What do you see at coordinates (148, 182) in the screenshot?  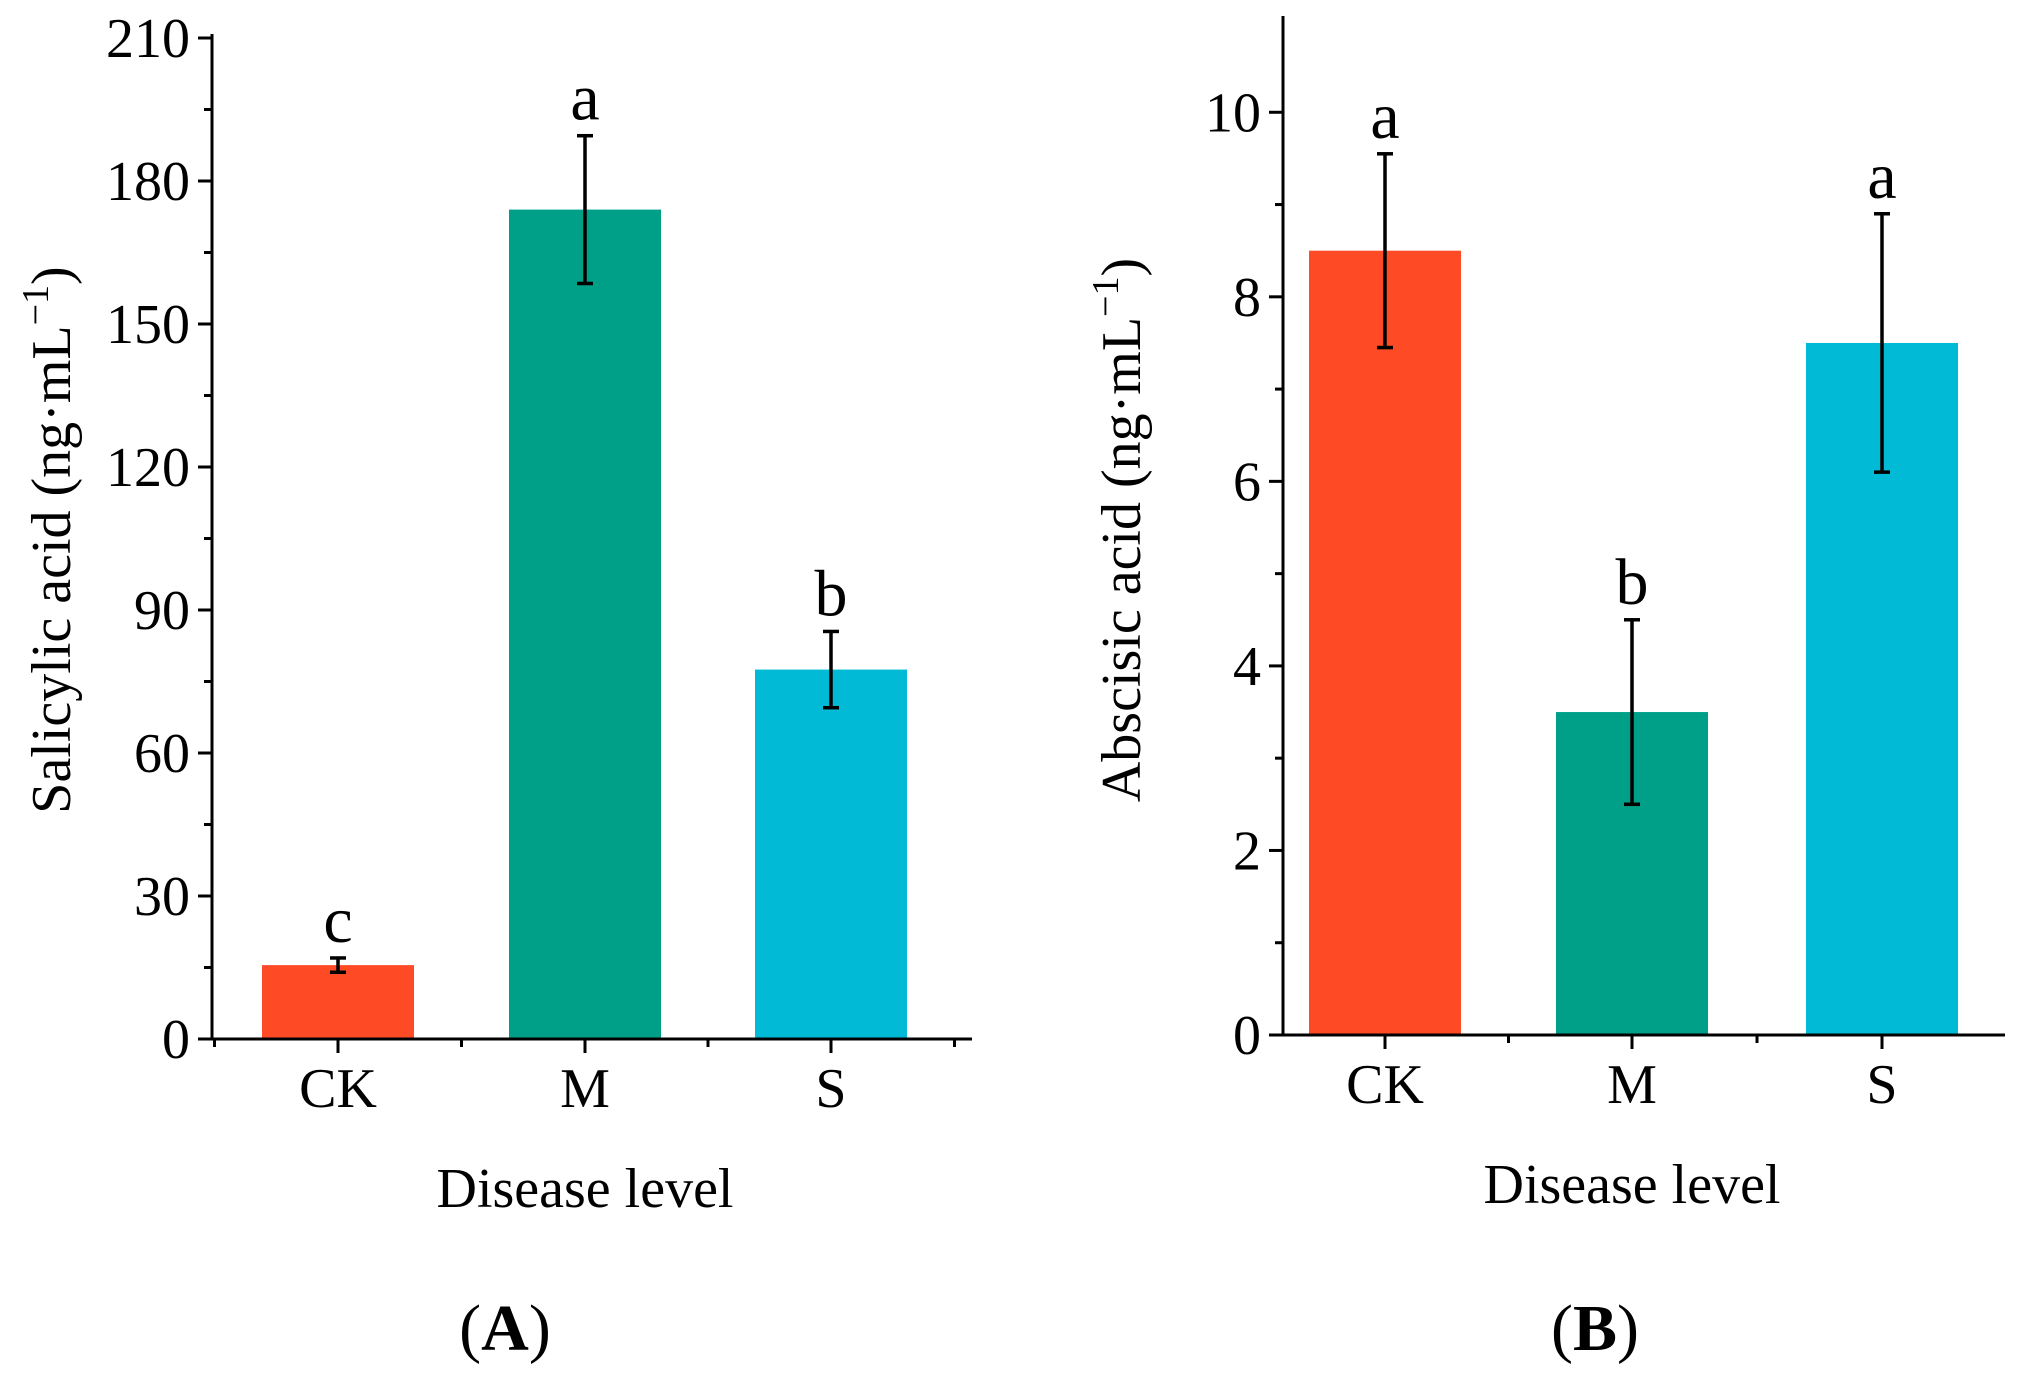 I see `y-tick-label-a: 180` at bounding box center [148, 182].